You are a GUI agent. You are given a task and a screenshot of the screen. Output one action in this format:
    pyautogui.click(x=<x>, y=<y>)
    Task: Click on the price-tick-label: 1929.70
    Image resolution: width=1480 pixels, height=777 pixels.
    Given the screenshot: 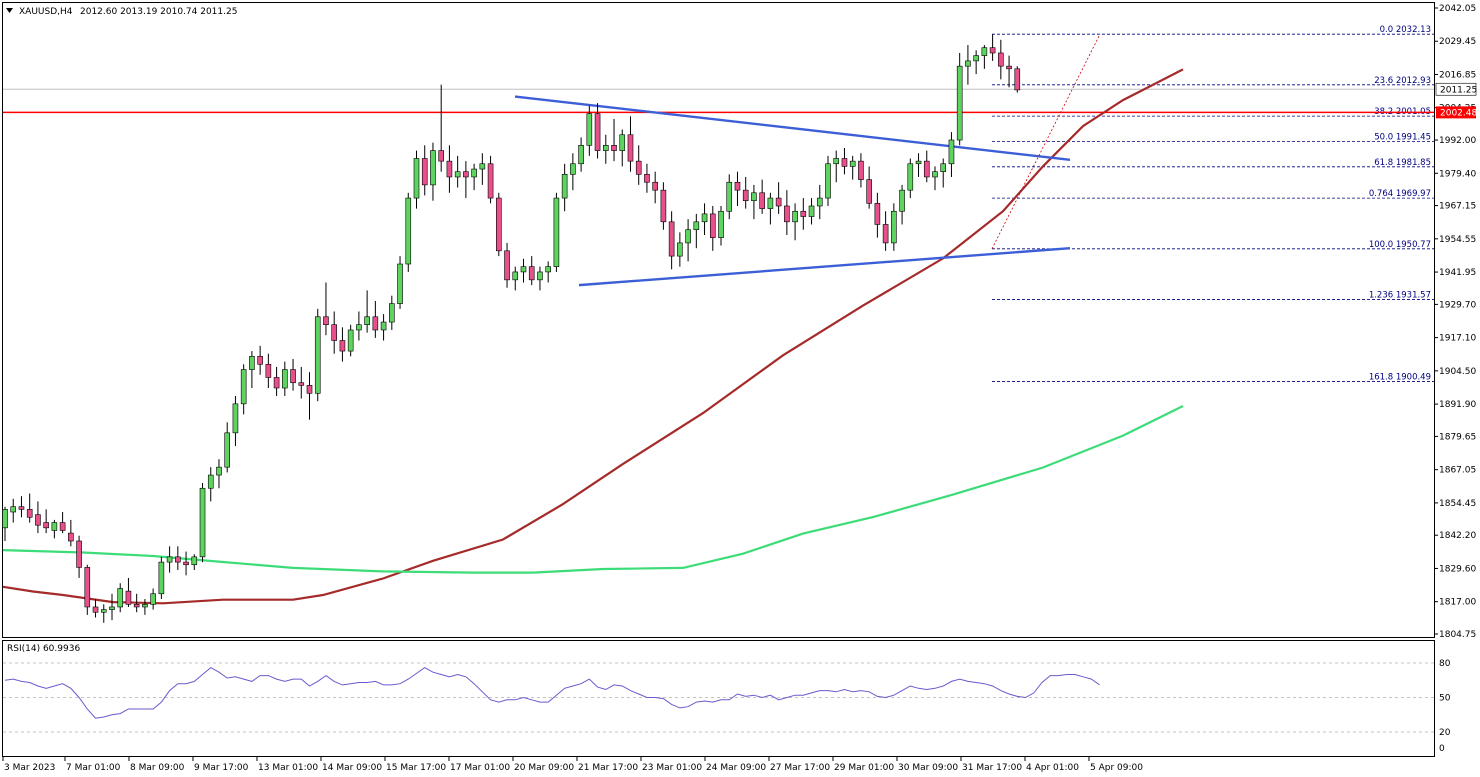 What is the action you would take?
    pyautogui.click(x=1457, y=305)
    